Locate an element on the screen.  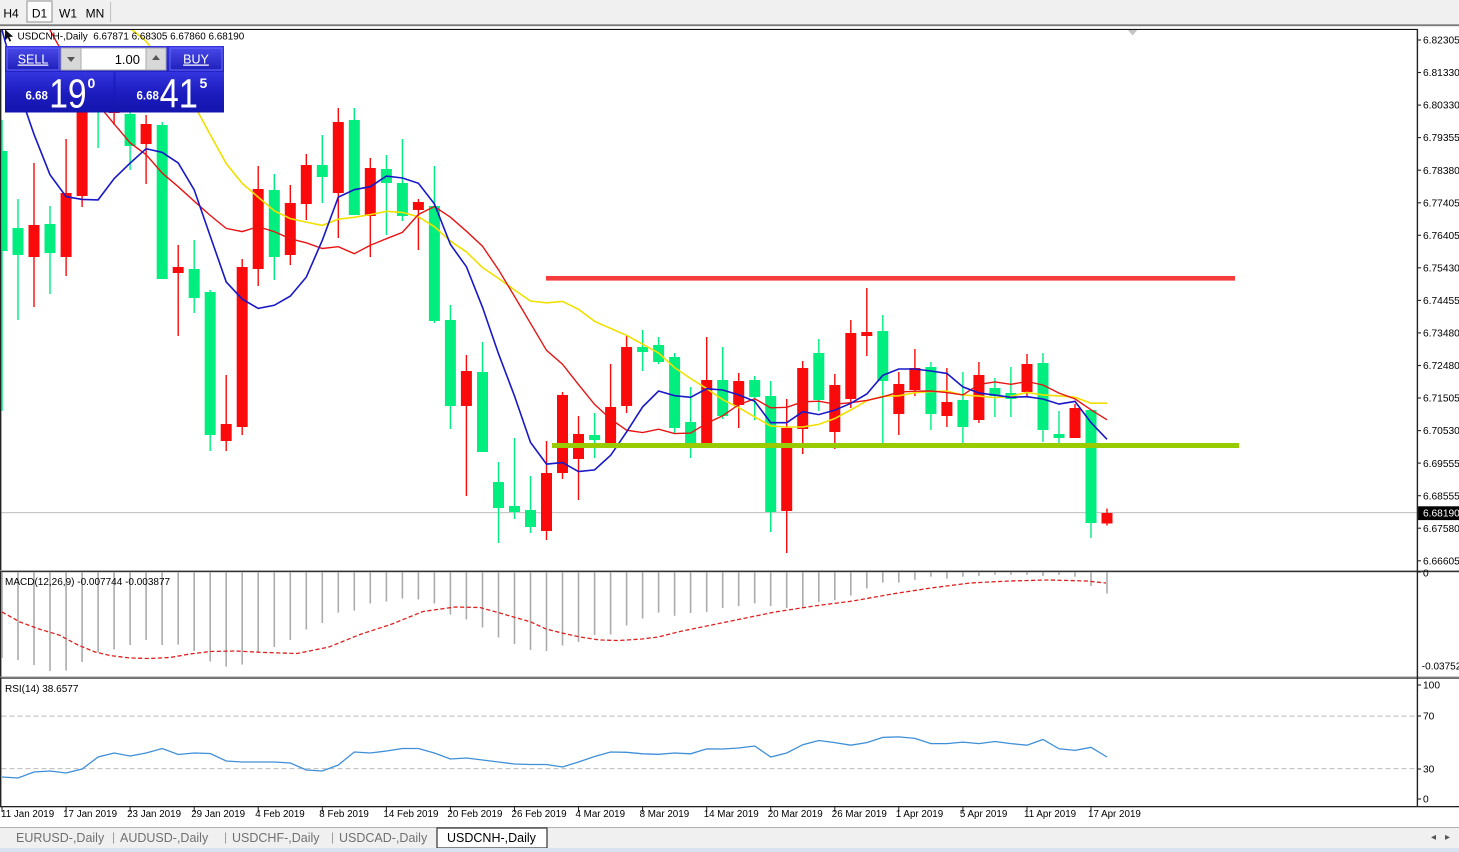
svg-text: 17 Apr 2019 is located at coordinates (1114, 814).